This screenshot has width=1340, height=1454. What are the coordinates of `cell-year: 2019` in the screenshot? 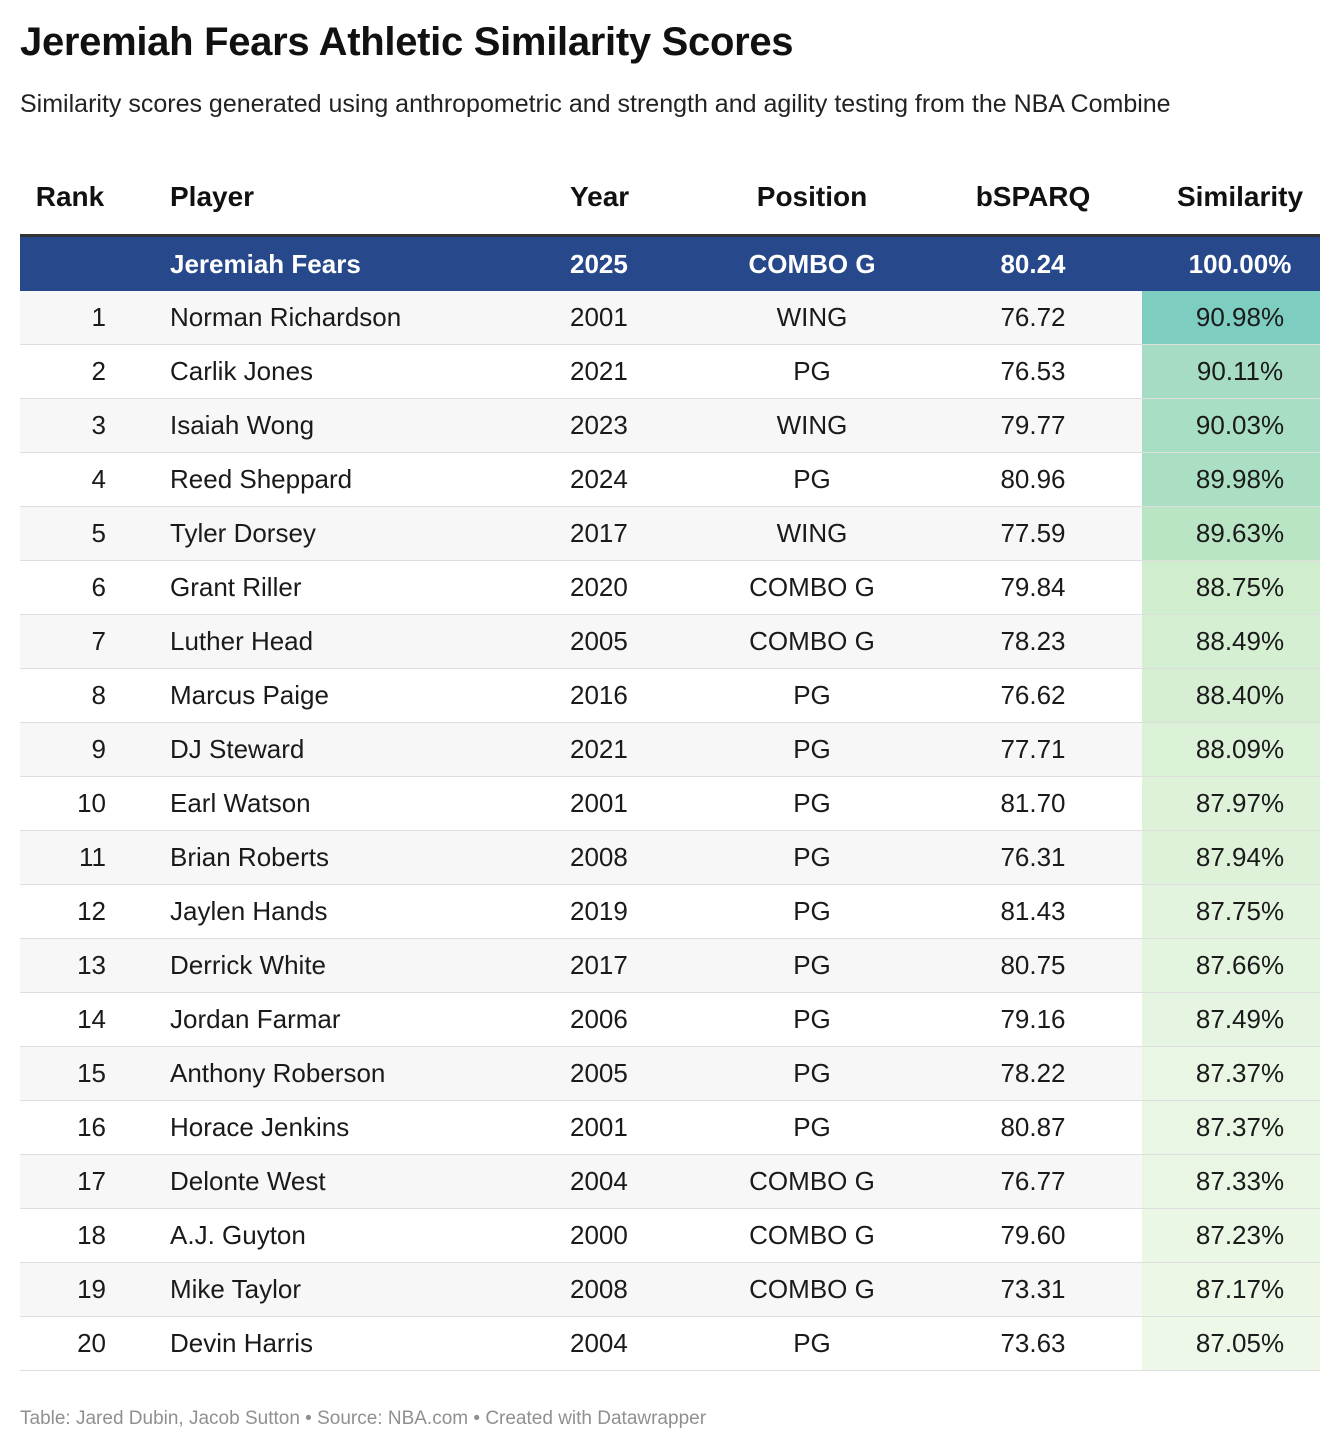 It's located at (620, 911).